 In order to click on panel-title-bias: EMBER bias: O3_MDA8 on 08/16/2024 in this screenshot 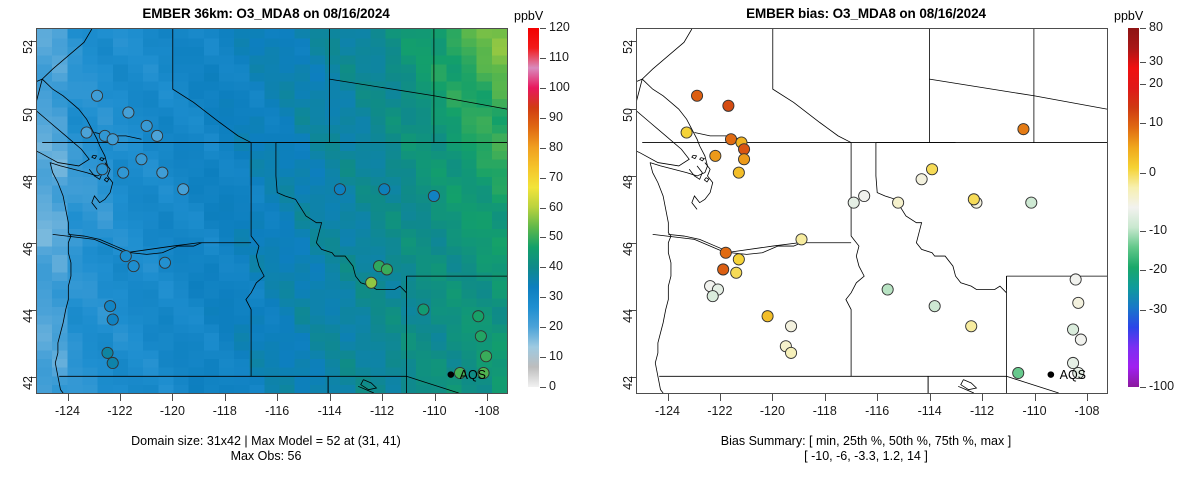, I will do `click(866, 13)`.